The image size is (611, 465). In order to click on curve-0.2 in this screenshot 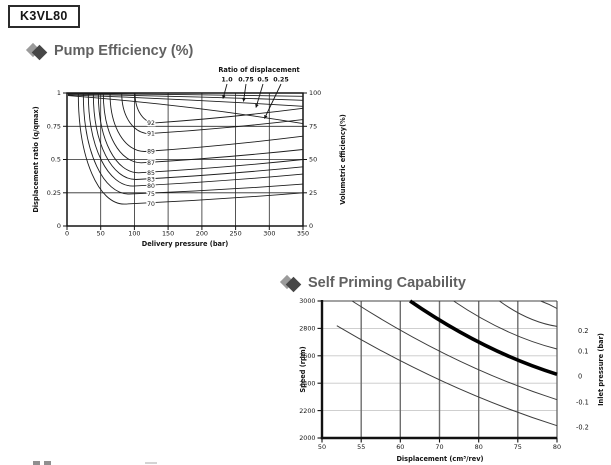, I will do `click(528, 313)`.